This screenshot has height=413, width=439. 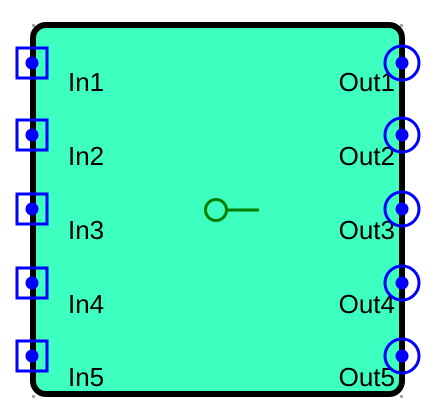 I want to click on output-label-1: Out1, so click(x=367, y=82).